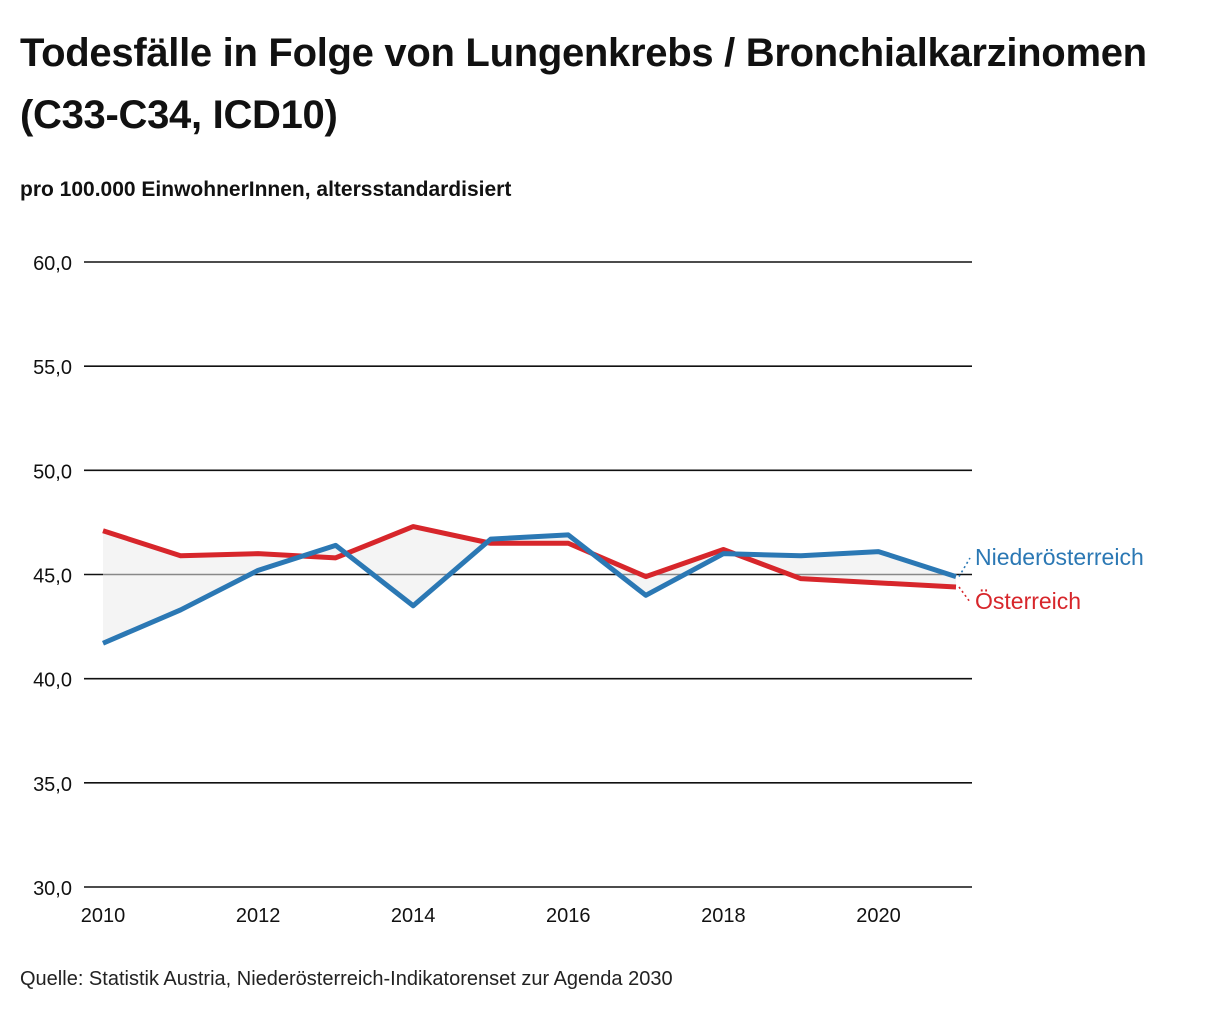 The height and width of the screenshot is (1020, 1220). Describe the element at coordinates (413, 916) in the screenshot. I see `x-tick-label: 2014` at that location.